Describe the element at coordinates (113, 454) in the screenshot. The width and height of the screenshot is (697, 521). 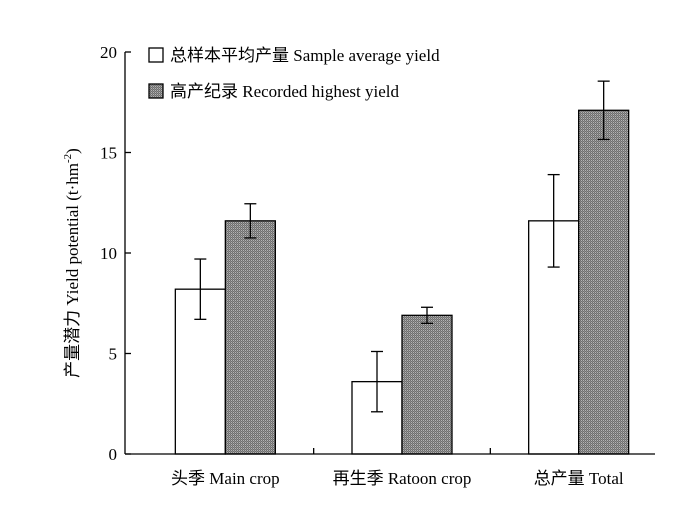
I see `y-tick-label: 0` at that location.